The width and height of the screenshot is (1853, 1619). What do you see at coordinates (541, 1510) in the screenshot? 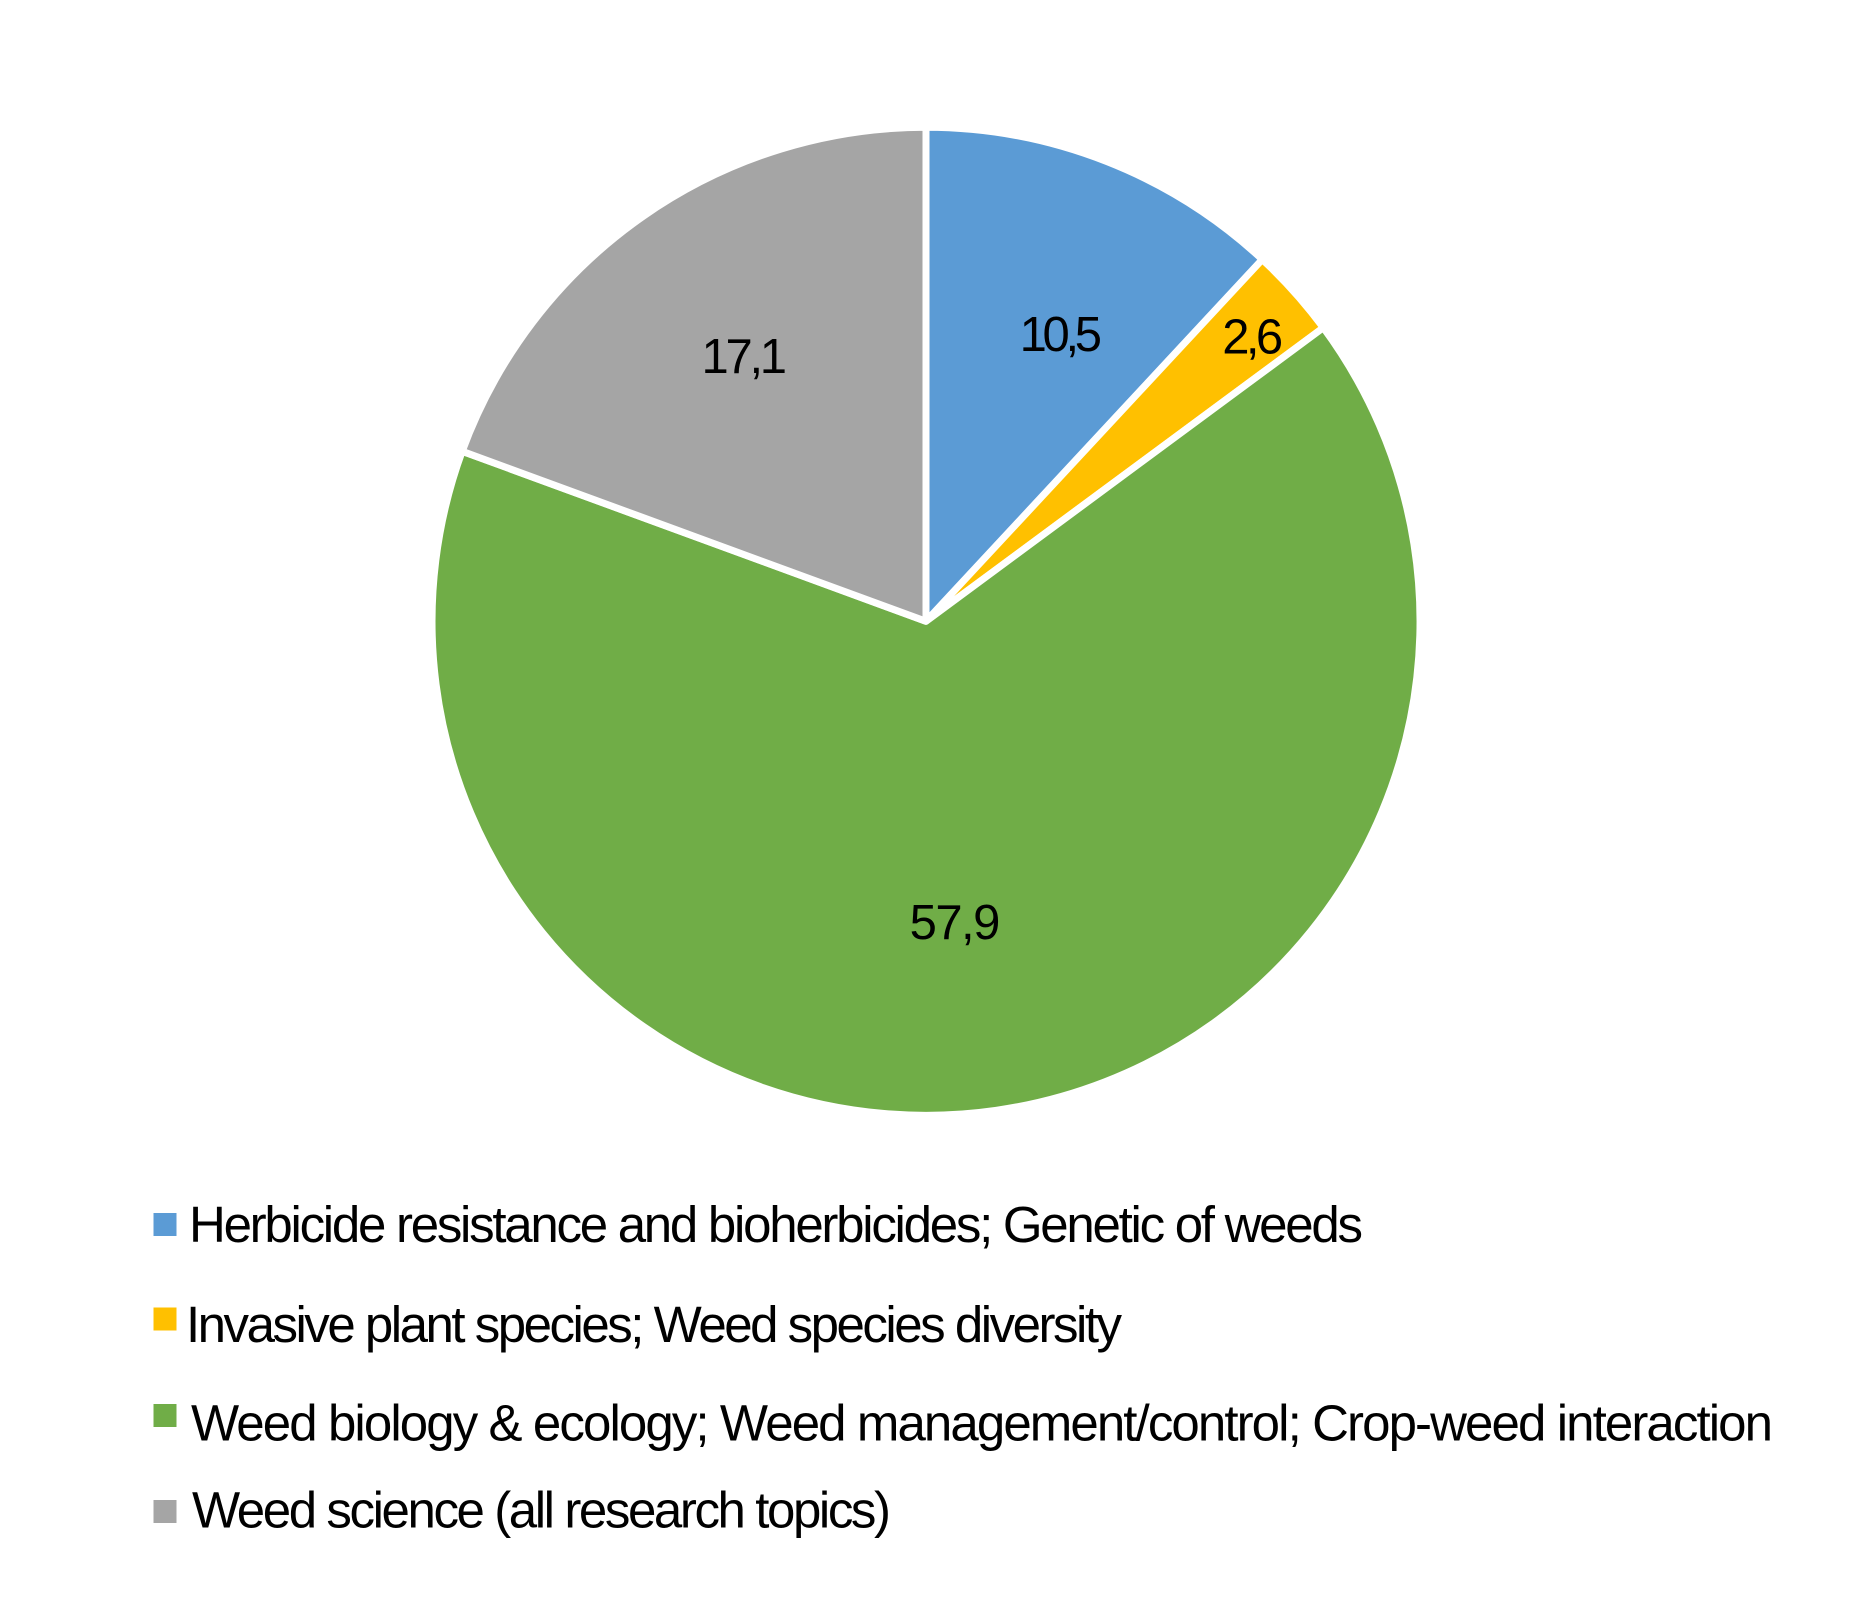
I see `svg-text:Weed science (all research top: Weed science (all research topics)` at bounding box center [541, 1510].